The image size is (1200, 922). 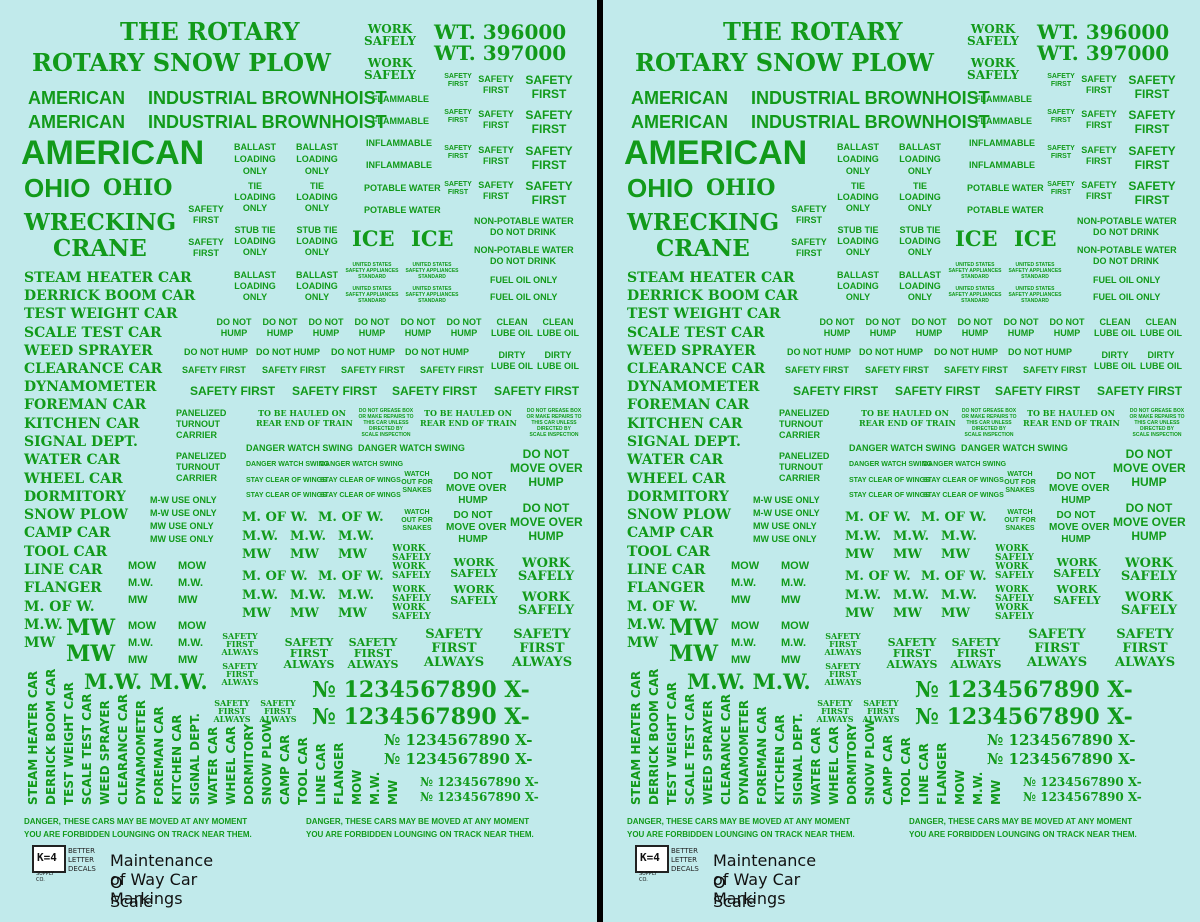 I want to click on car-name-label: SIGNAL DEPT., so click(x=81, y=442).